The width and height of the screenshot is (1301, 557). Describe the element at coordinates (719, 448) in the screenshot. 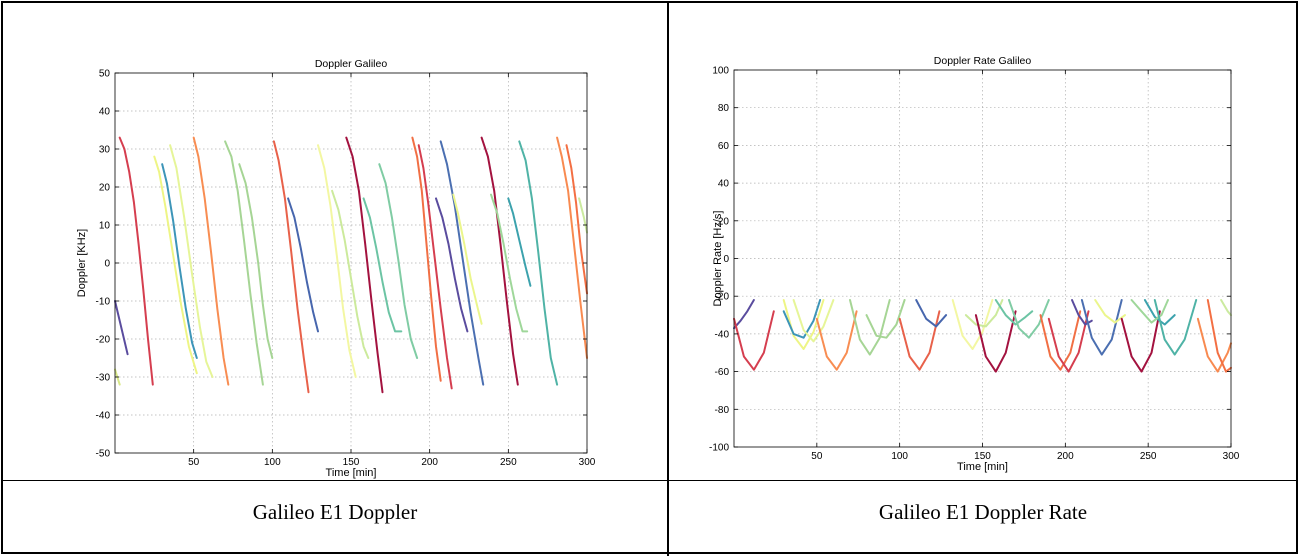

I see `y-tick-label: -100` at that location.